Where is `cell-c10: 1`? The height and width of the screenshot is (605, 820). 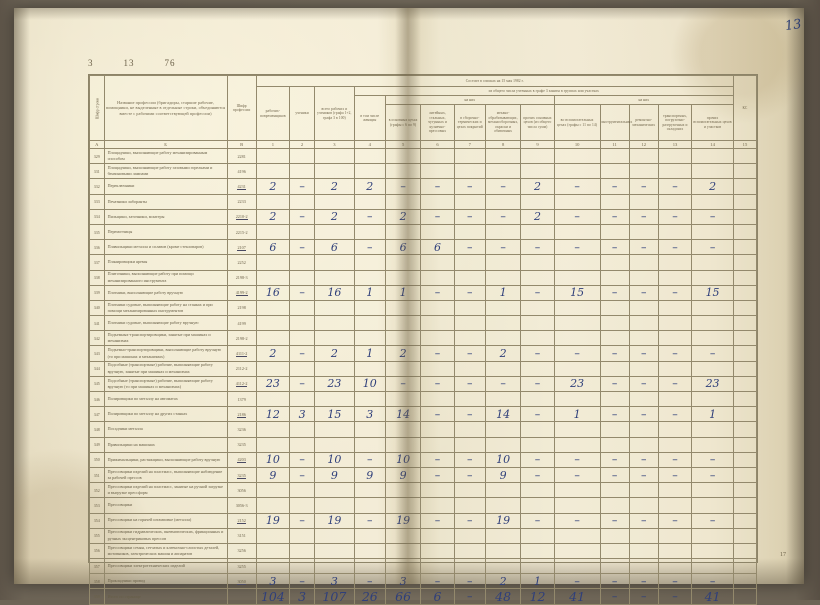
cell-c10: 1 is located at coordinates (577, 414).